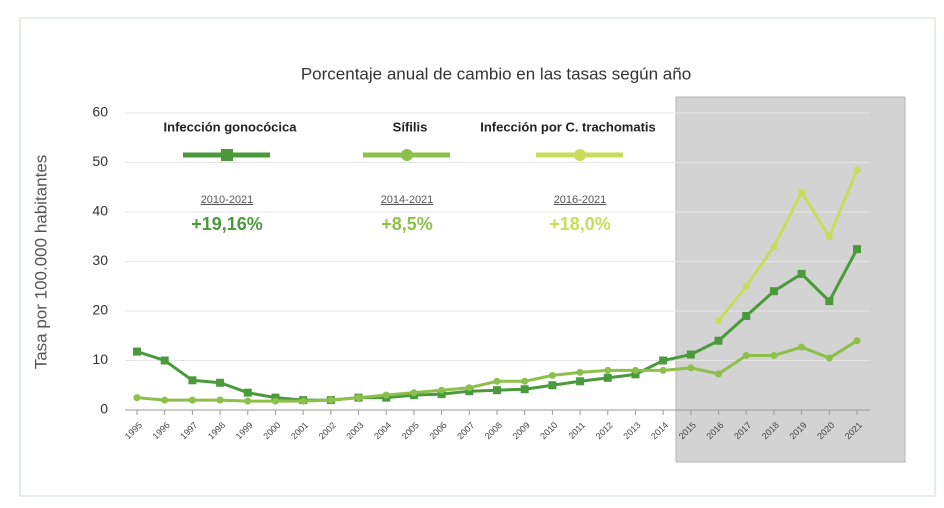  I want to click on legend-period: 2016-2021, so click(580, 200).